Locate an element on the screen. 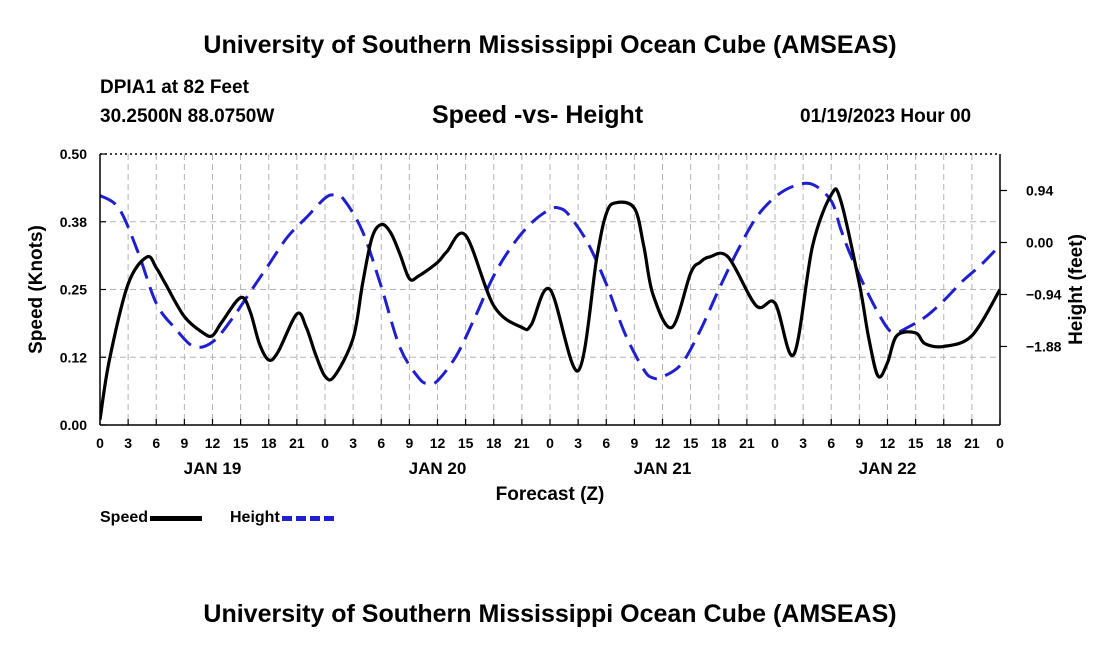  legend-height-label: Height is located at coordinates (255, 517).